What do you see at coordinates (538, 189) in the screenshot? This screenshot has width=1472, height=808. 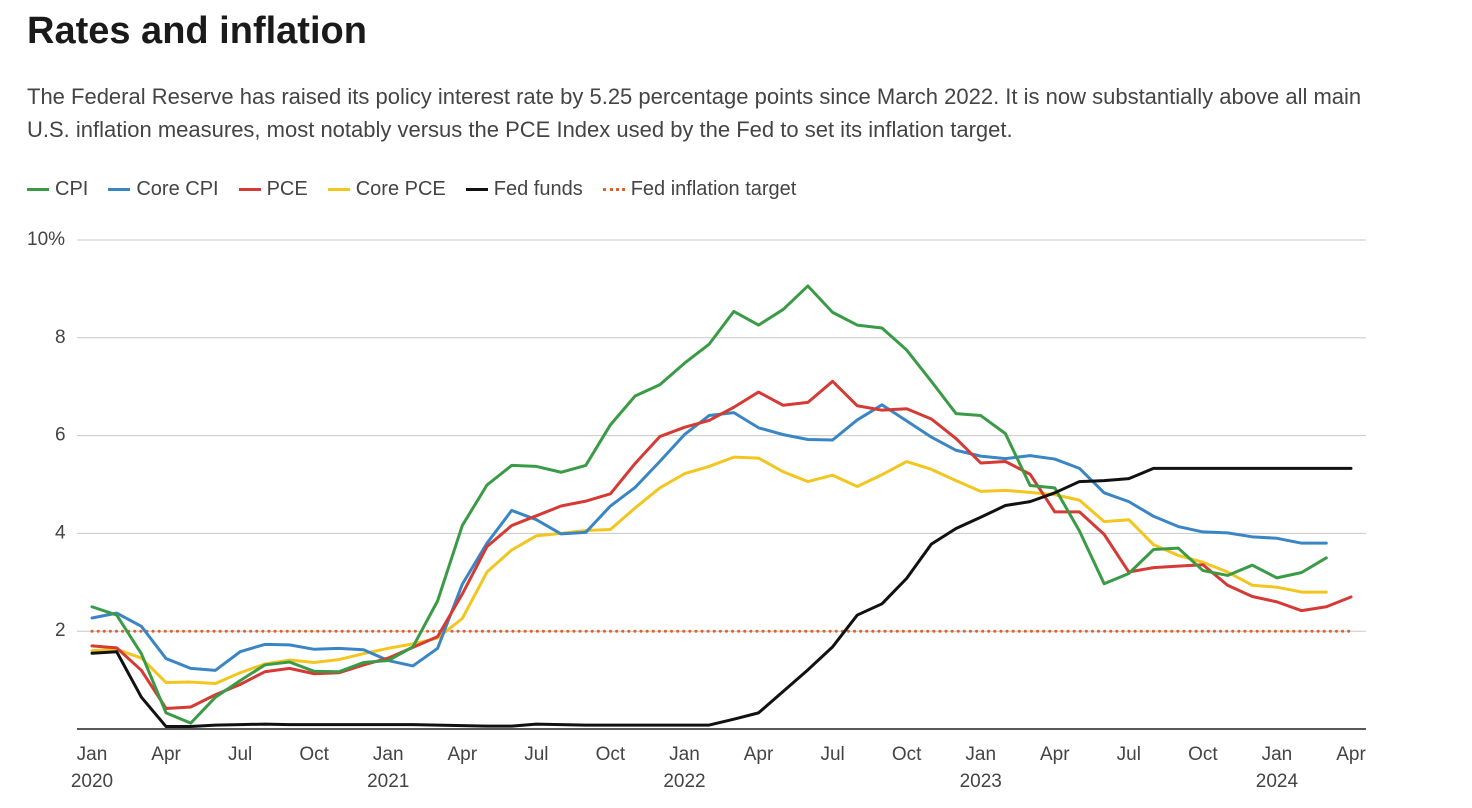 I see `legend-label-fed-funds: Fed funds` at bounding box center [538, 189].